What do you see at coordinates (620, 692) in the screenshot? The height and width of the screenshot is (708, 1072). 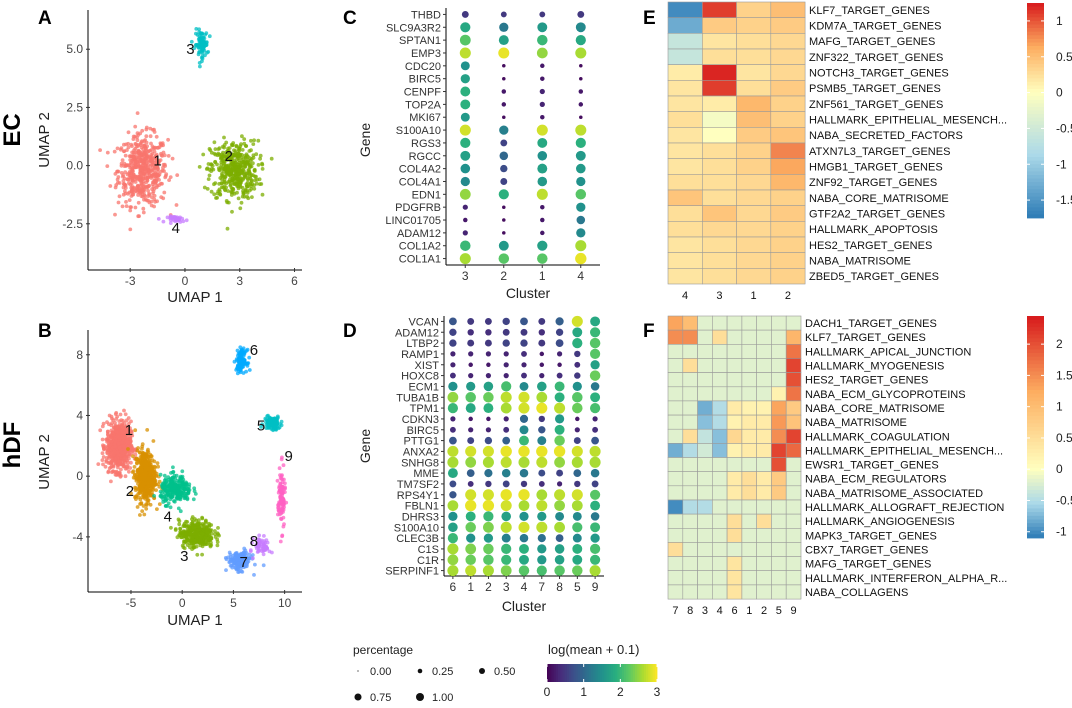 I see `expression-legend-label: 2` at bounding box center [620, 692].